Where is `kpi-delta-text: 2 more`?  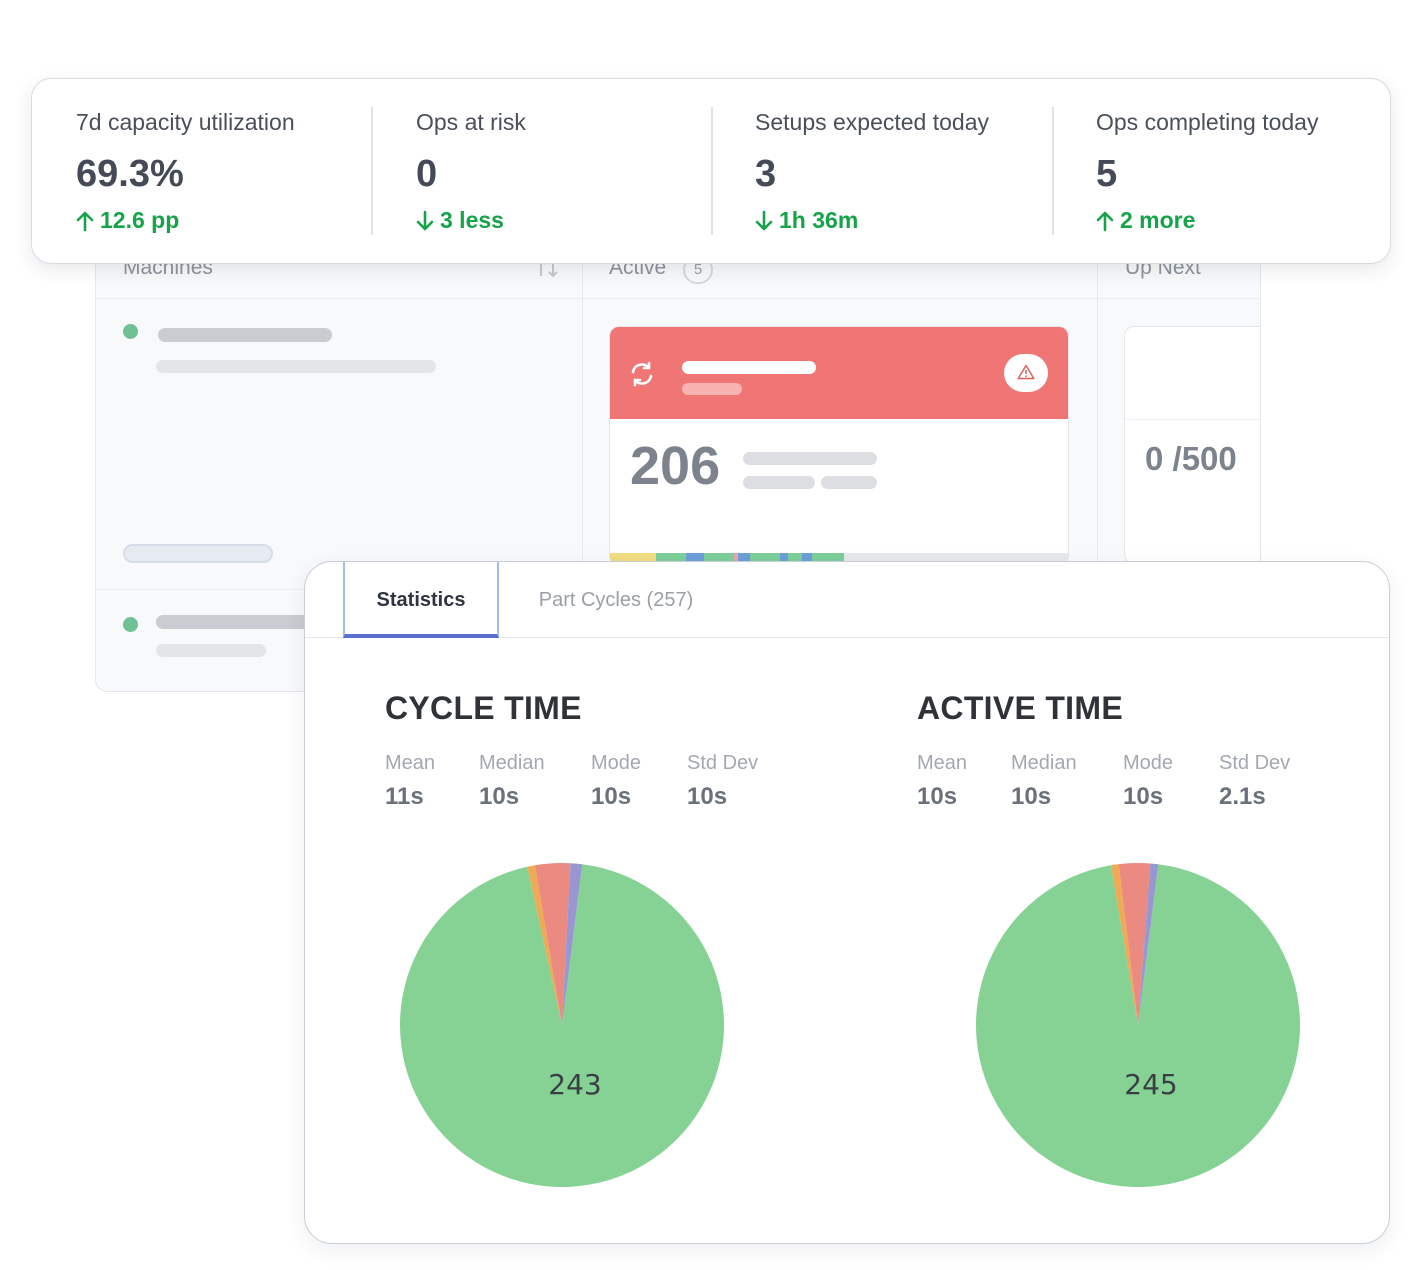 kpi-delta-text: 2 more is located at coordinates (1158, 220).